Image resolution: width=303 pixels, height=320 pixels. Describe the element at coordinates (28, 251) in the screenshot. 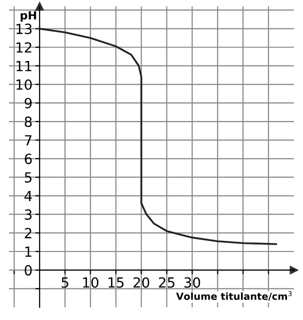

I see `y-tick-label: 1` at that location.